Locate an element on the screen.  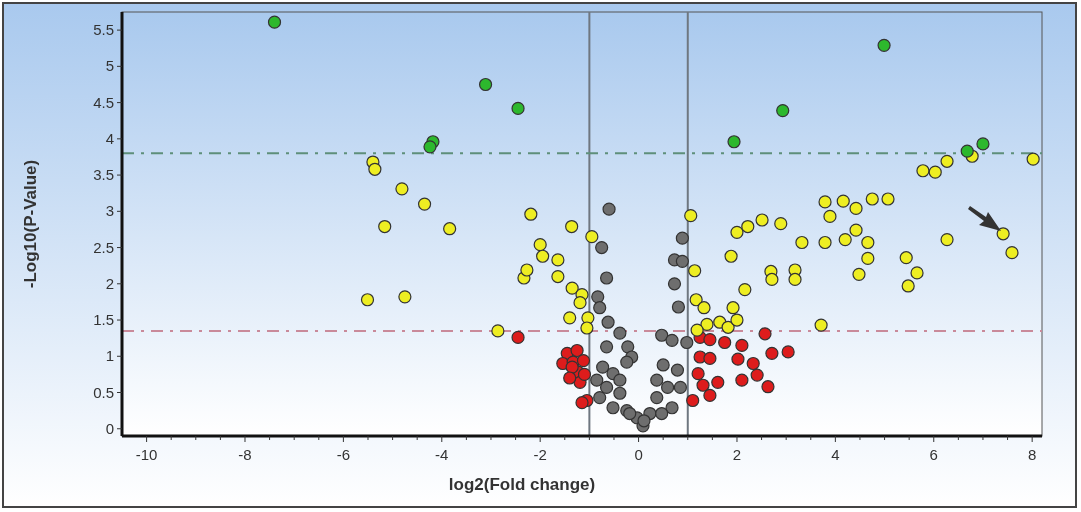
y-tick-label: 3.5 is located at coordinates (103, 175).